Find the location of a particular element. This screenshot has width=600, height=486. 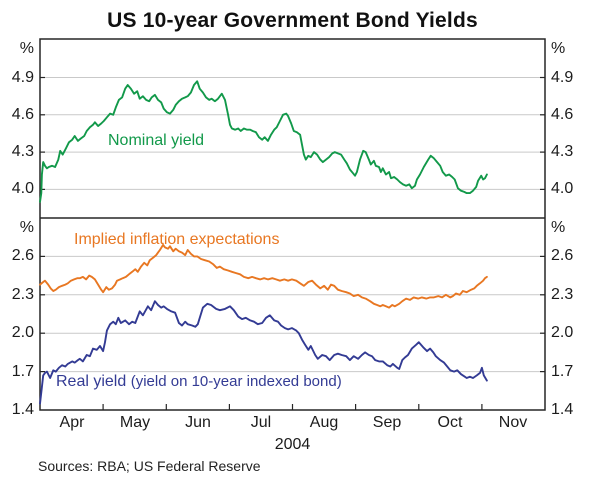

y-axis-label-left: 1.4 is located at coordinates (22, 409).